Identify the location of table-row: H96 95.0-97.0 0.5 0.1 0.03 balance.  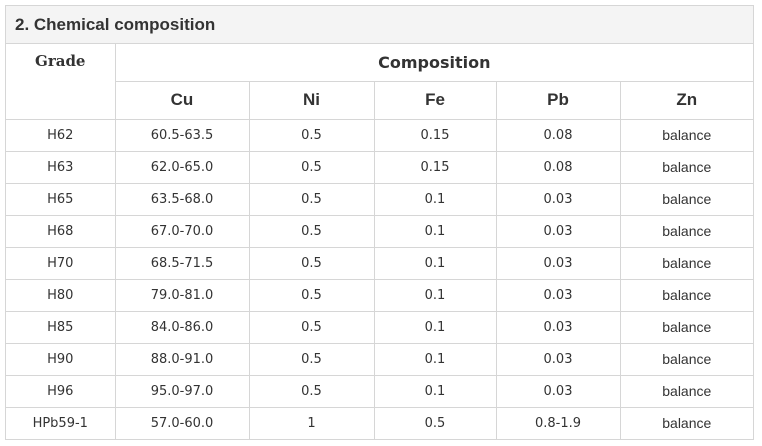
(380, 391).